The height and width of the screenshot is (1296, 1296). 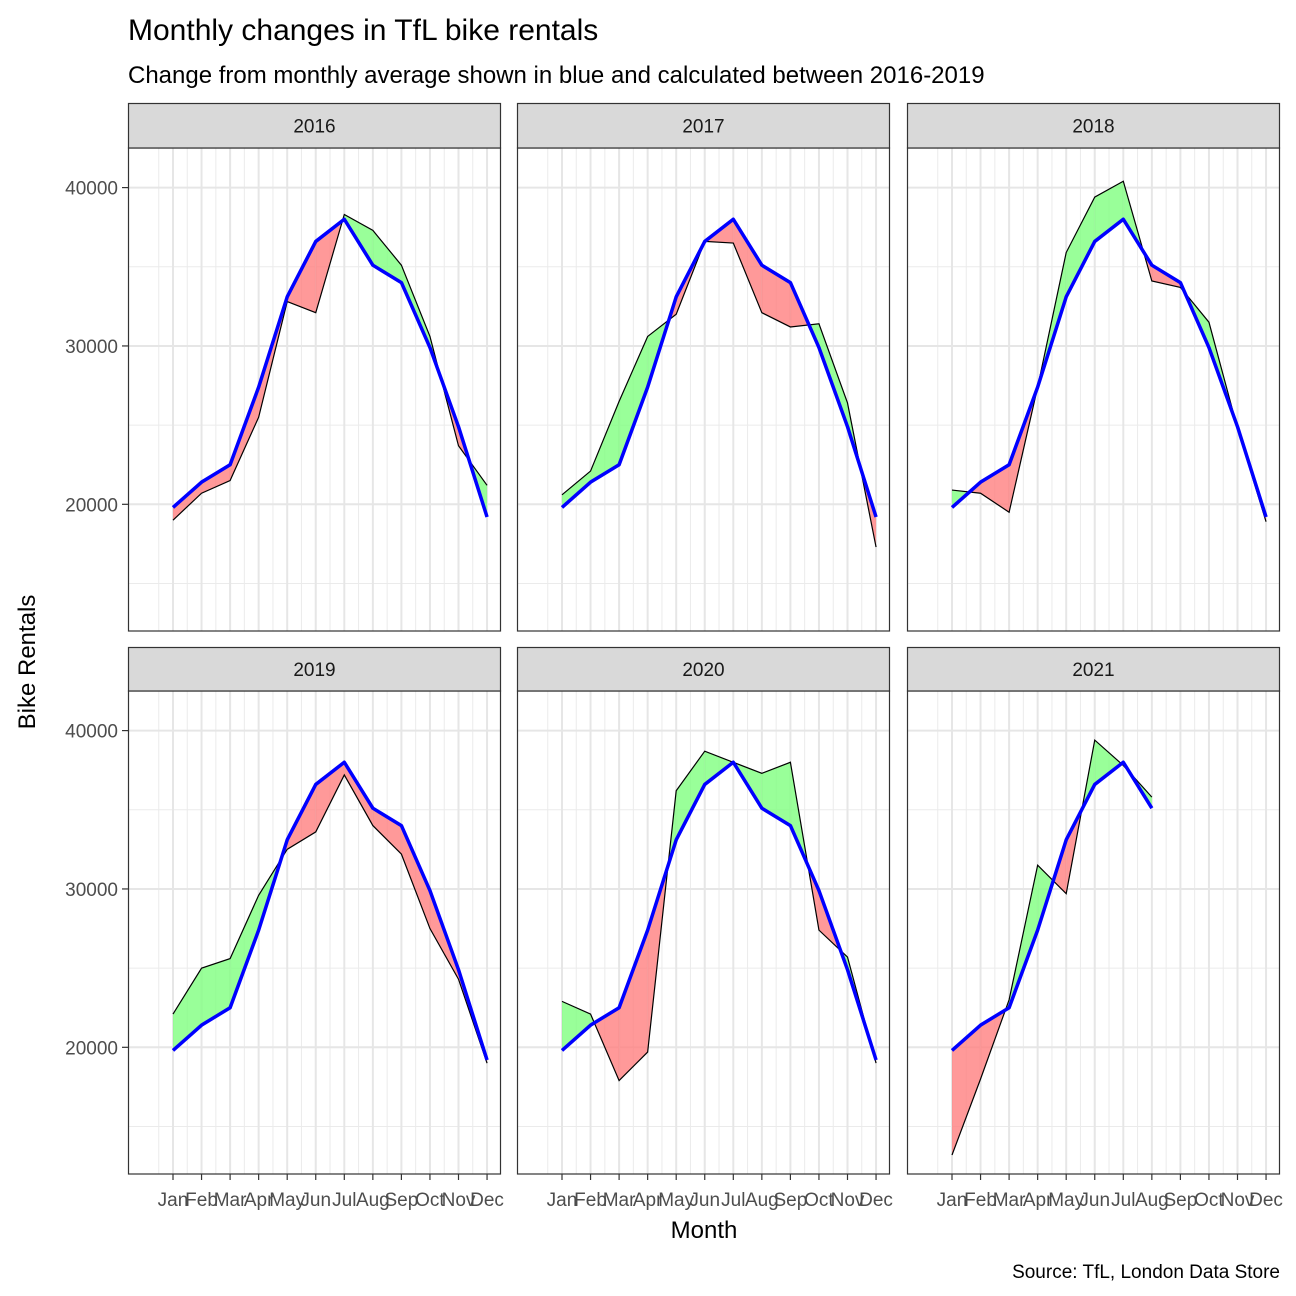 I want to click on facet-strip-label: 2021, so click(x=1093, y=670).